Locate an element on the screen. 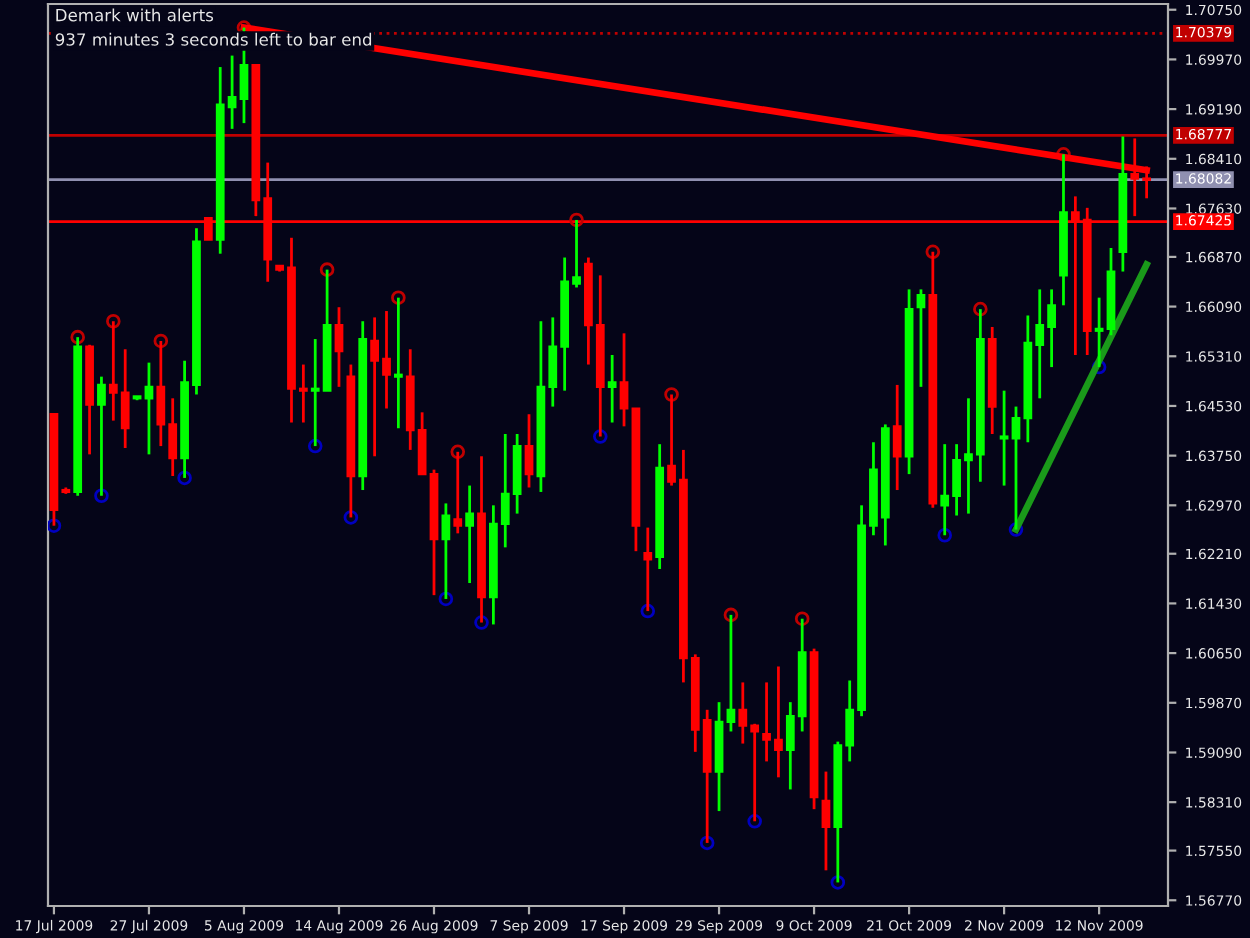 The image size is (1250, 938). chart-title: Demark with alerts is located at coordinates (135, 15).